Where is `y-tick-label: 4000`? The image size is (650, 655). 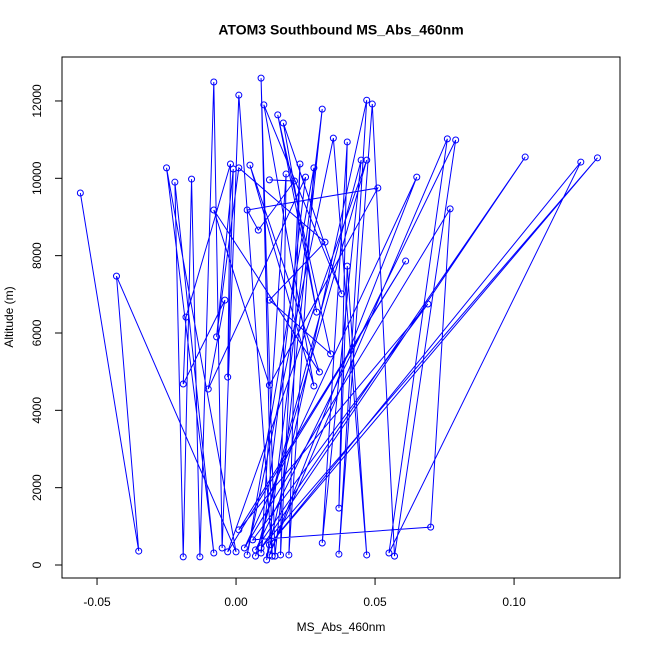 y-tick-label: 4000 is located at coordinates (37, 410).